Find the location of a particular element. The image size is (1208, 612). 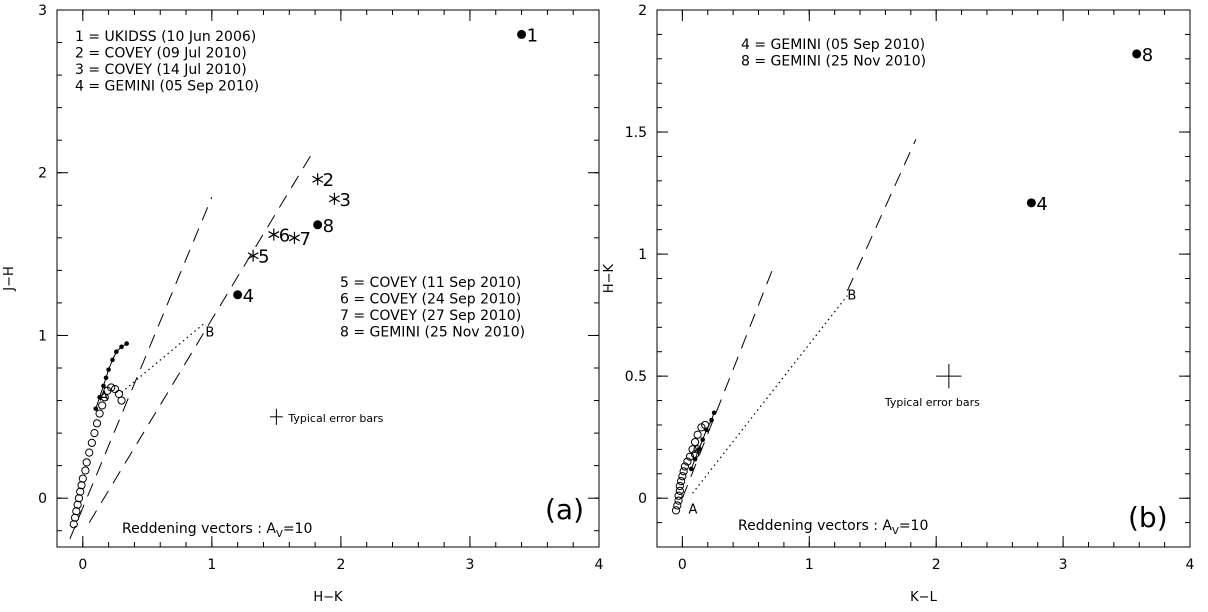

data-point-label: 7 is located at coordinates (304, 239).